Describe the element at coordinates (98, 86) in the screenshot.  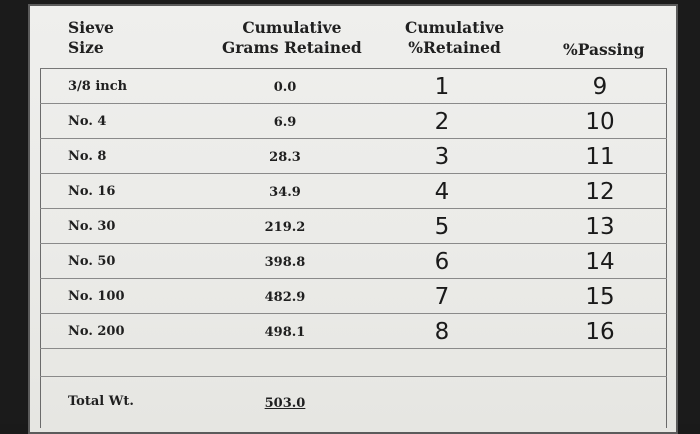
I see `sieve-size-cell: 3/8 inch` at that location.